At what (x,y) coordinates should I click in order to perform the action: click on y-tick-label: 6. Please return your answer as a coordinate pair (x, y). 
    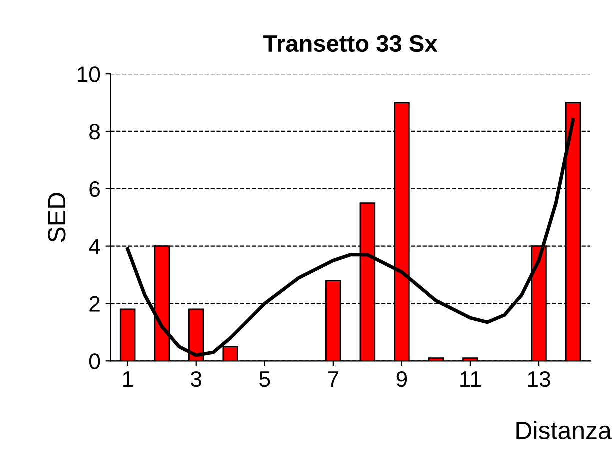
    Looking at the image, I should click on (95, 189).